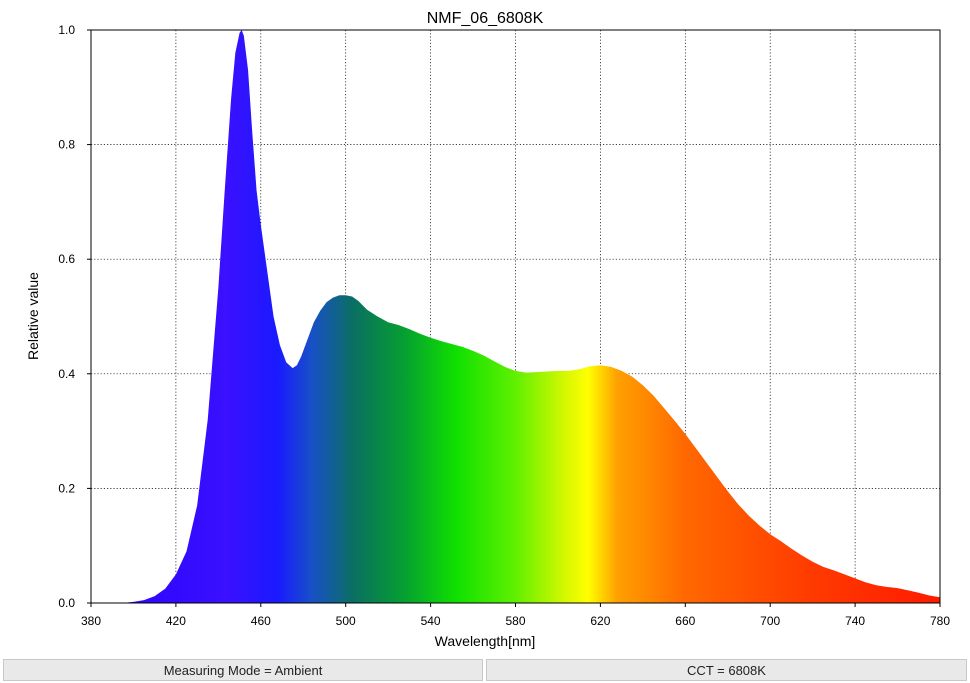 This screenshot has height=683, width=970. I want to click on y-axis-label: Relative value, so click(33, 316).